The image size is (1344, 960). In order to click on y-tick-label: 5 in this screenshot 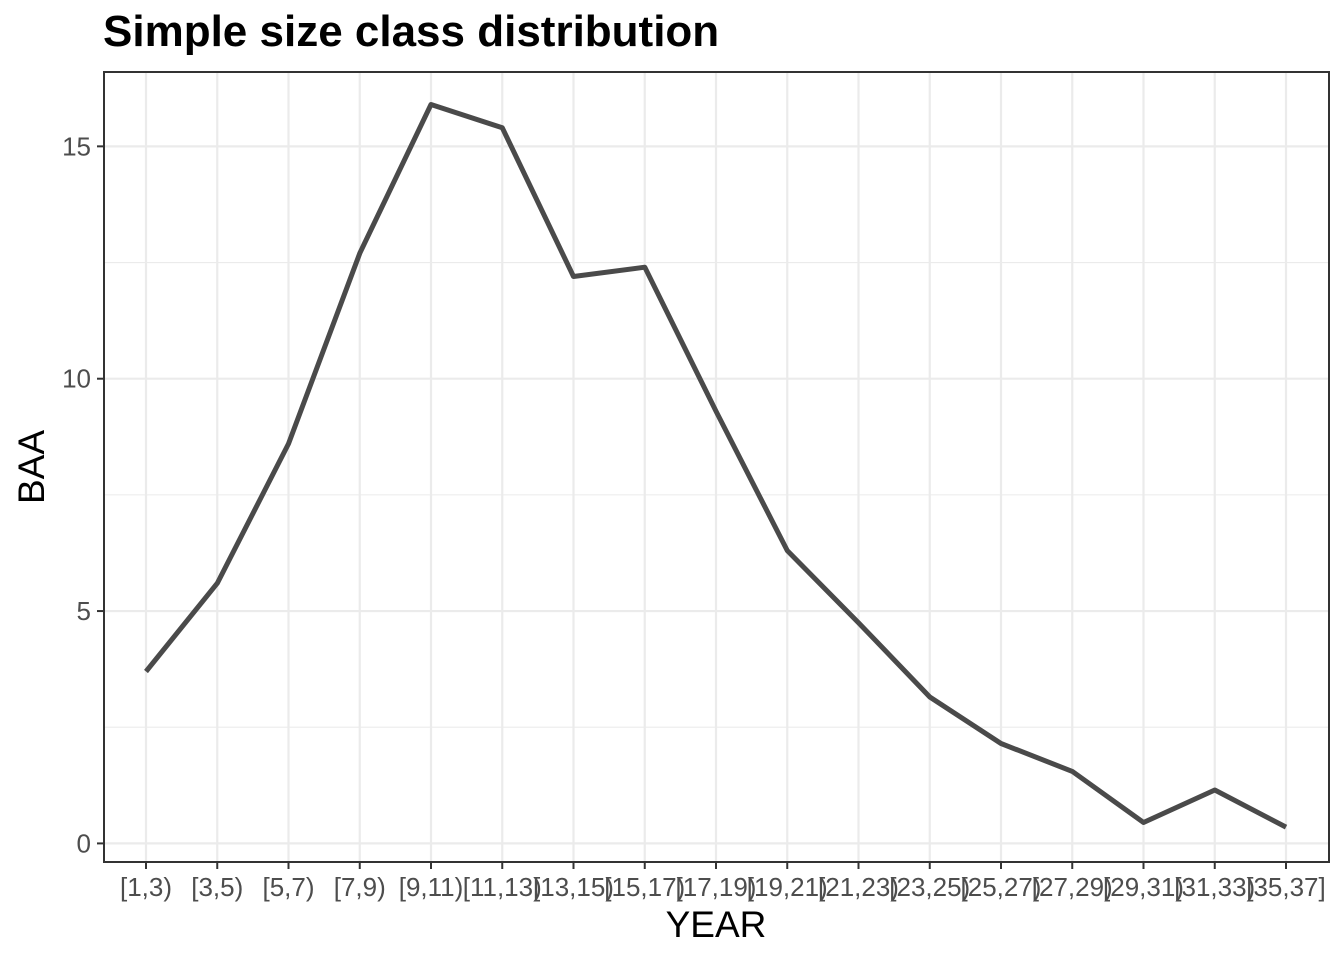, I will do `click(84, 611)`.